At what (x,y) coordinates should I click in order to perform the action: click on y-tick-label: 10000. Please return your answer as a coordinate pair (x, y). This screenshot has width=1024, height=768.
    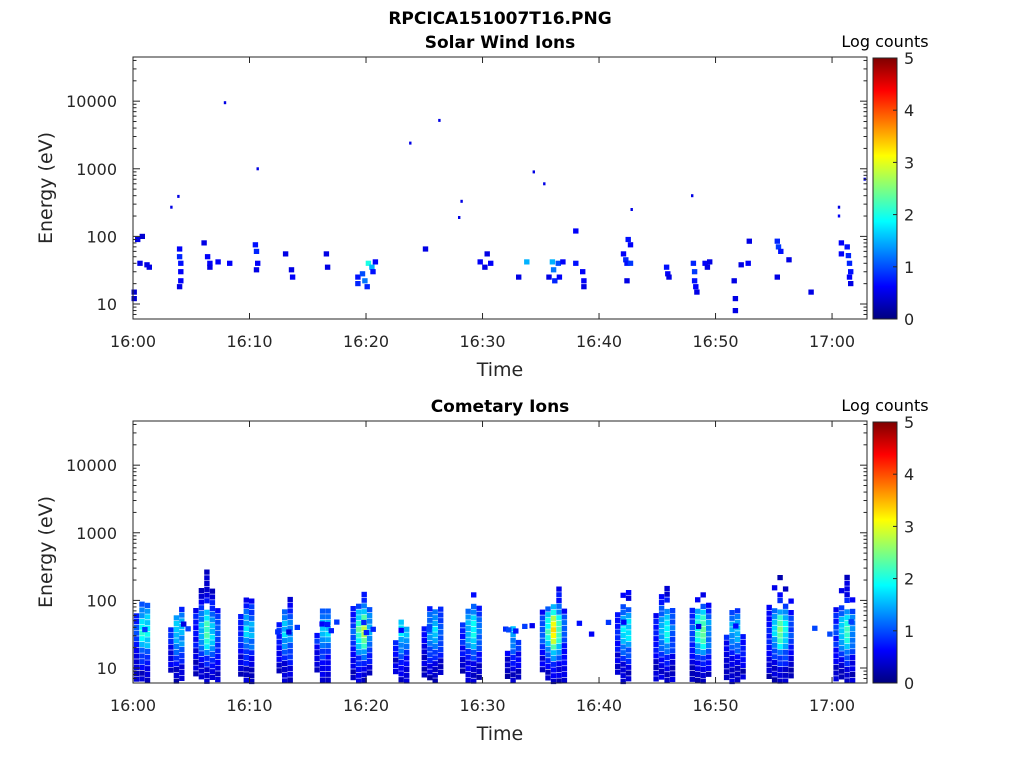
    Looking at the image, I should click on (91, 465).